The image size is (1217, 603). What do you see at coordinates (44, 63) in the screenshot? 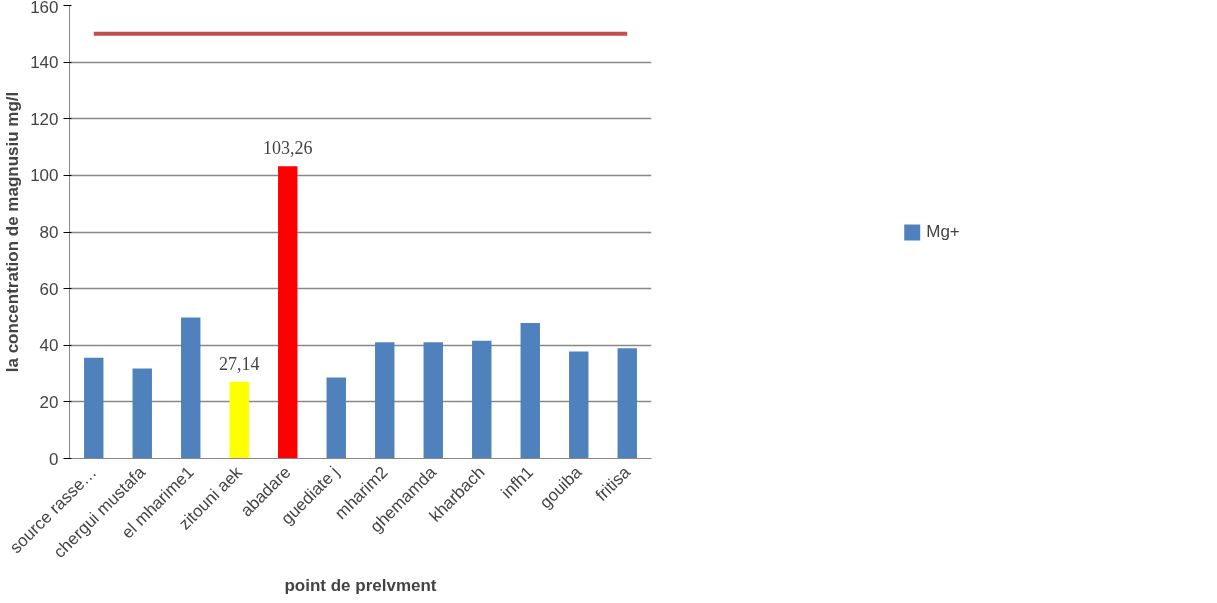
I see `y-tick-label: 140` at bounding box center [44, 63].